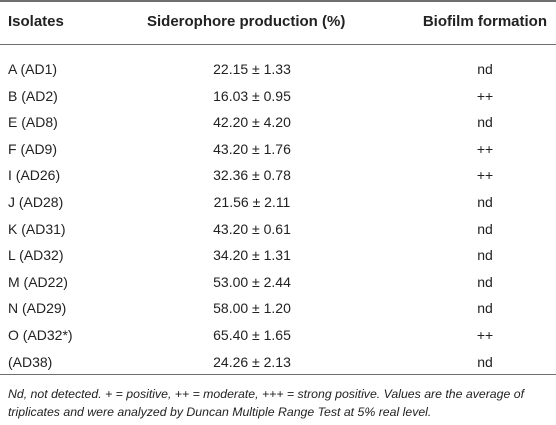  What do you see at coordinates (38, 281) in the screenshot?
I see `isolate-cell: M (AD22)` at bounding box center [38, 281].